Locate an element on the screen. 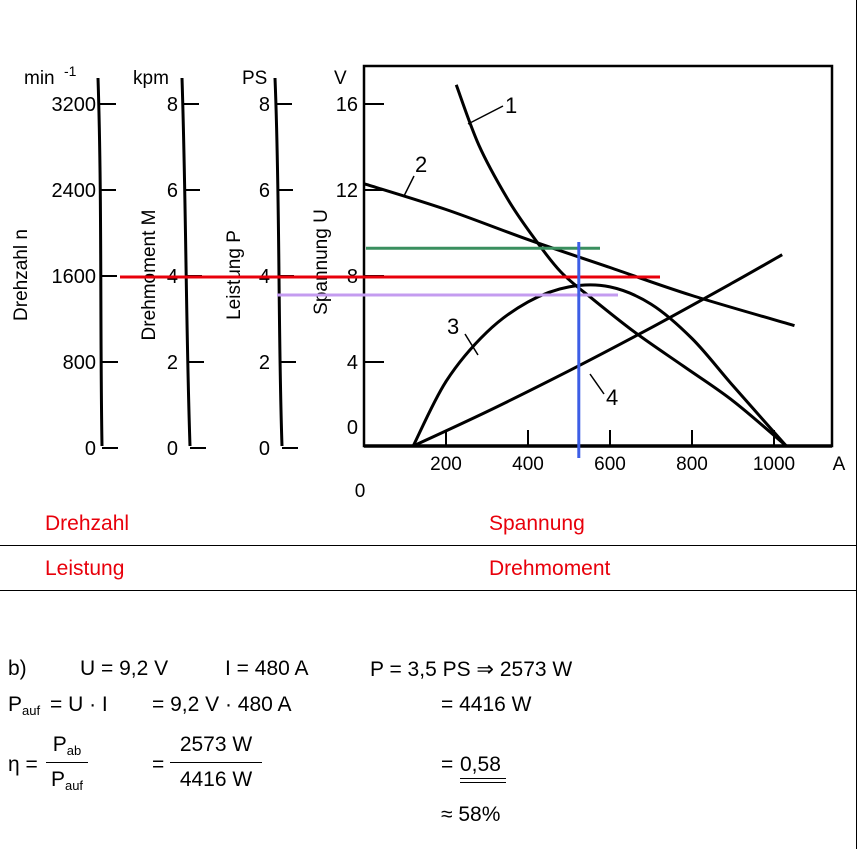  eta-symbol: η = is located at coordinates (23, 764).